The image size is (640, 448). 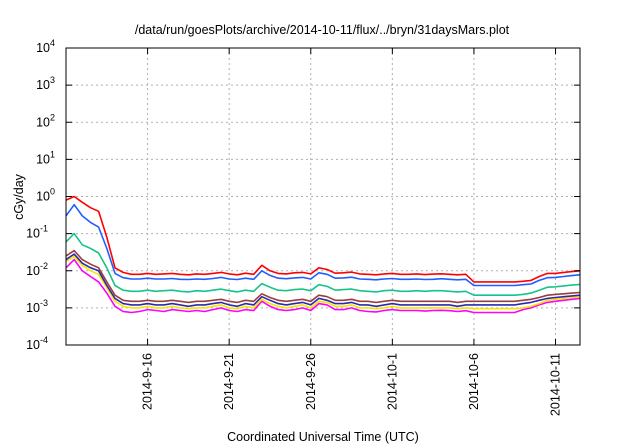 I want to click on x-tick-label: 2014-10-11, so click(x=556, y=384).